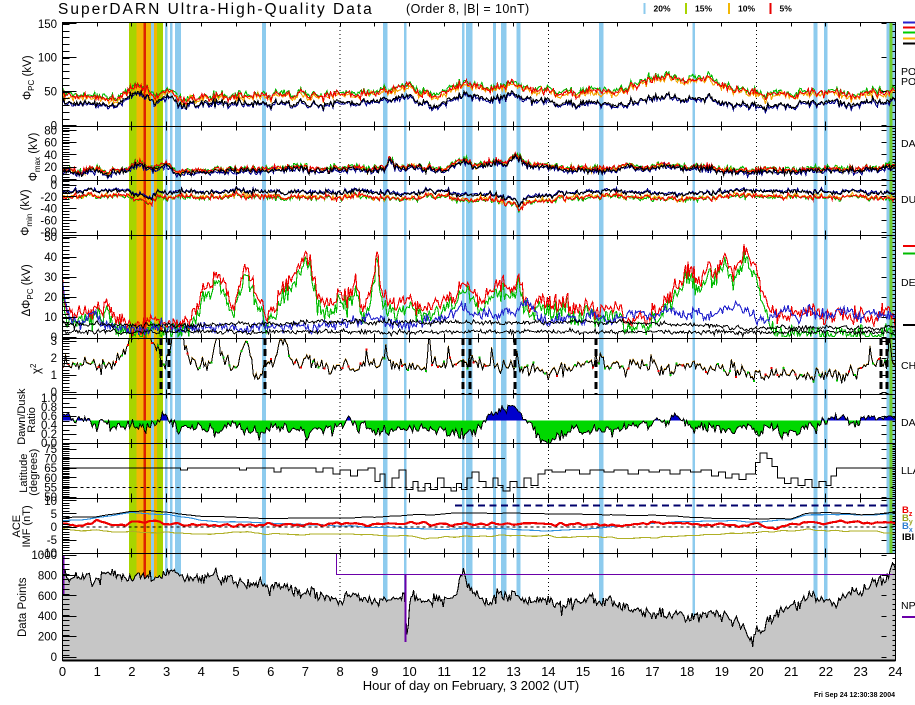 This screenshot has height=705, width=915. I want to click on svg-text: 70, so click(50, 460).